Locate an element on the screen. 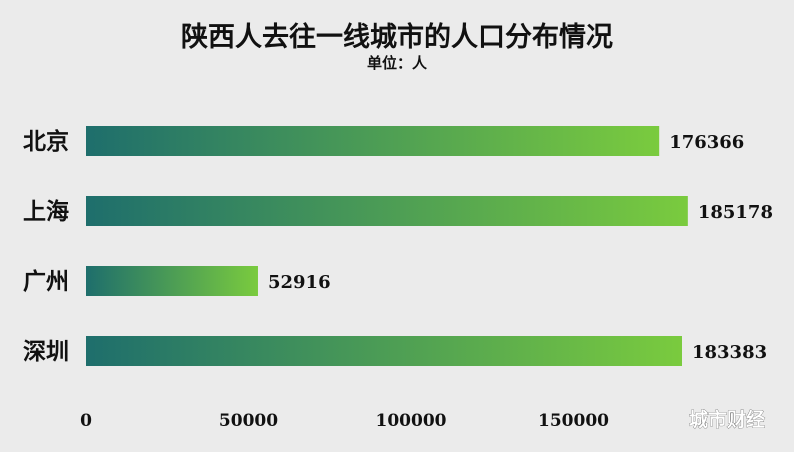 The width and height of the screenshot is (794, 452). chart-subtitle: 单位：人 is located at coordinates (397, 63).